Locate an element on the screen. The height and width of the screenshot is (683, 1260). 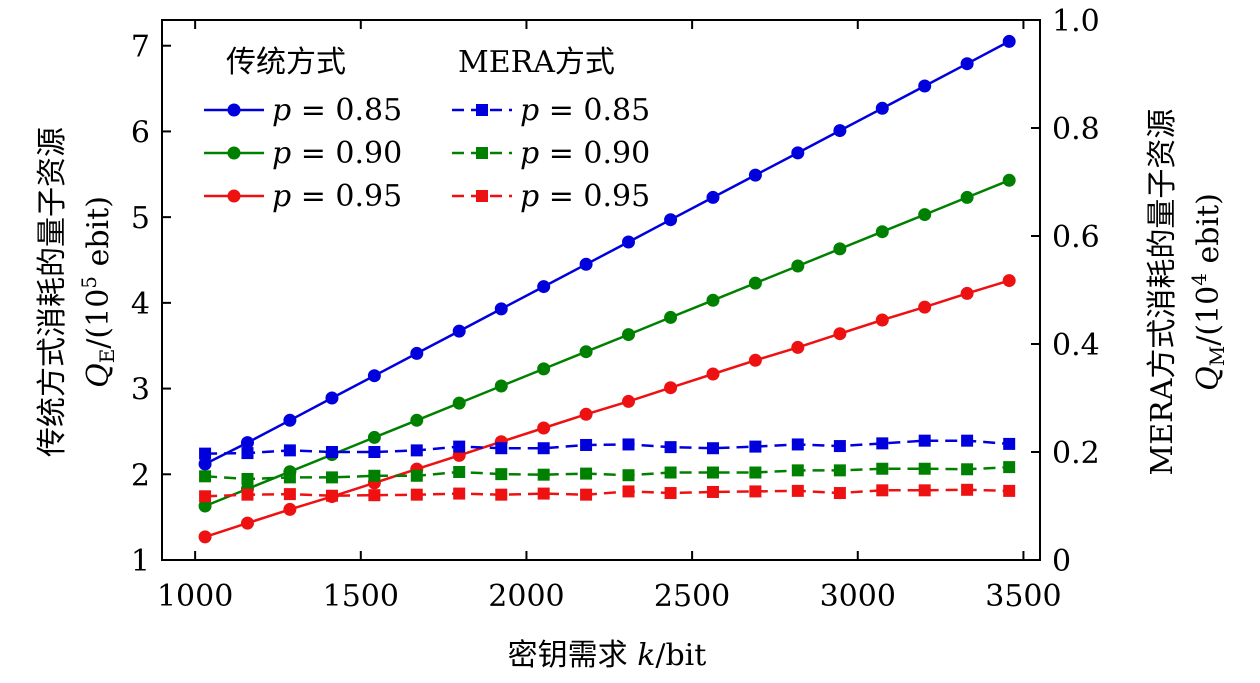
left-unit-symbol: Q is located at coordinates (98, 375).